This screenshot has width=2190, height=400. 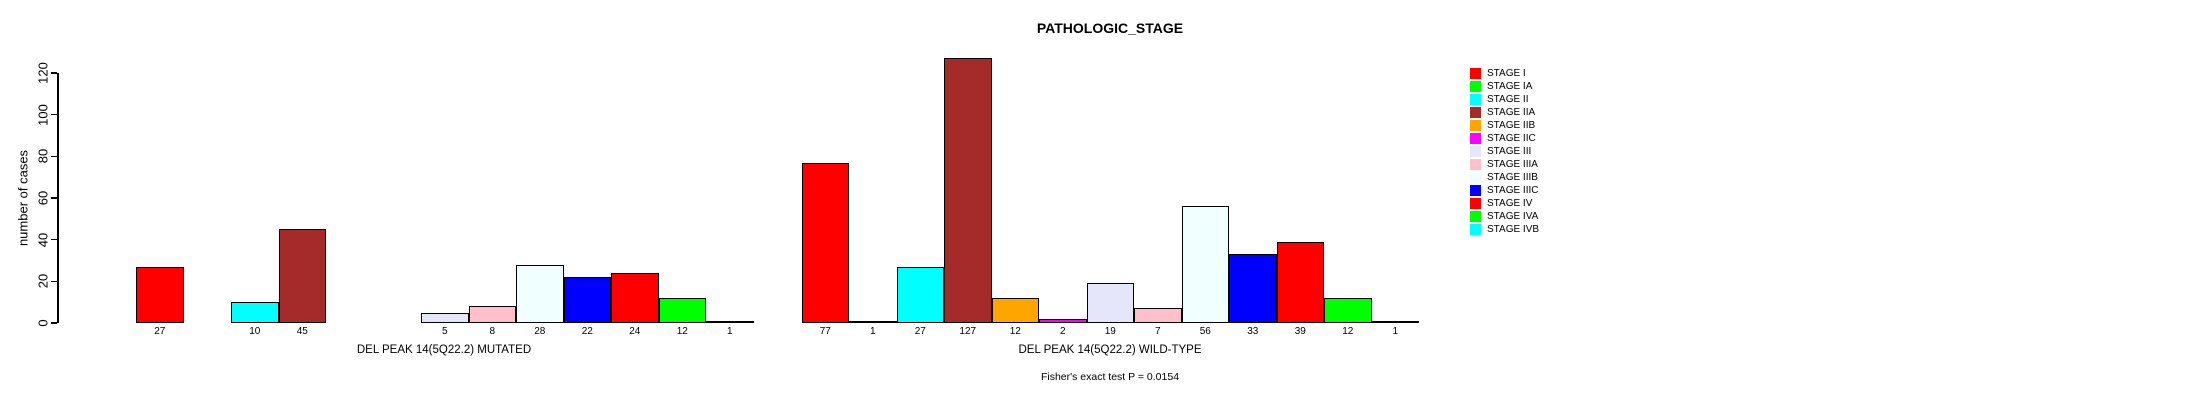 I want to click on legend-label: STAGE I, so click(x=1506, y=73).